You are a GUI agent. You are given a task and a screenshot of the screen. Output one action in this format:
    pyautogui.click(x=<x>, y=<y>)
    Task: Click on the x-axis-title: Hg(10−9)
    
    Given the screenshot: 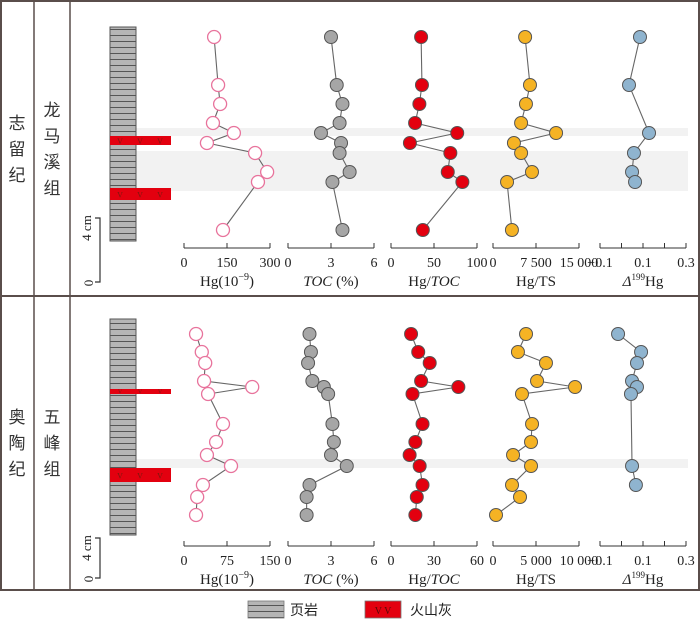 What is the action you would take?
    pyautogui.click(x=227, y=579)
    